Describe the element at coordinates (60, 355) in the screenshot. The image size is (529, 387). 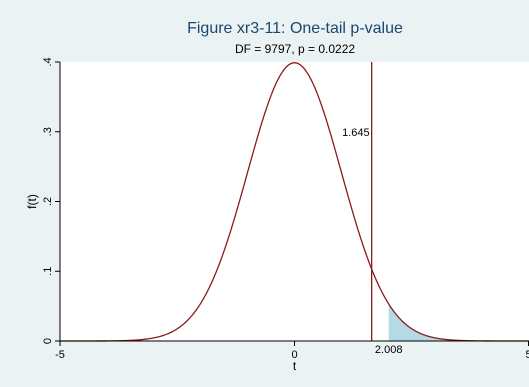
I see `x-tick-label: -5` at that location.